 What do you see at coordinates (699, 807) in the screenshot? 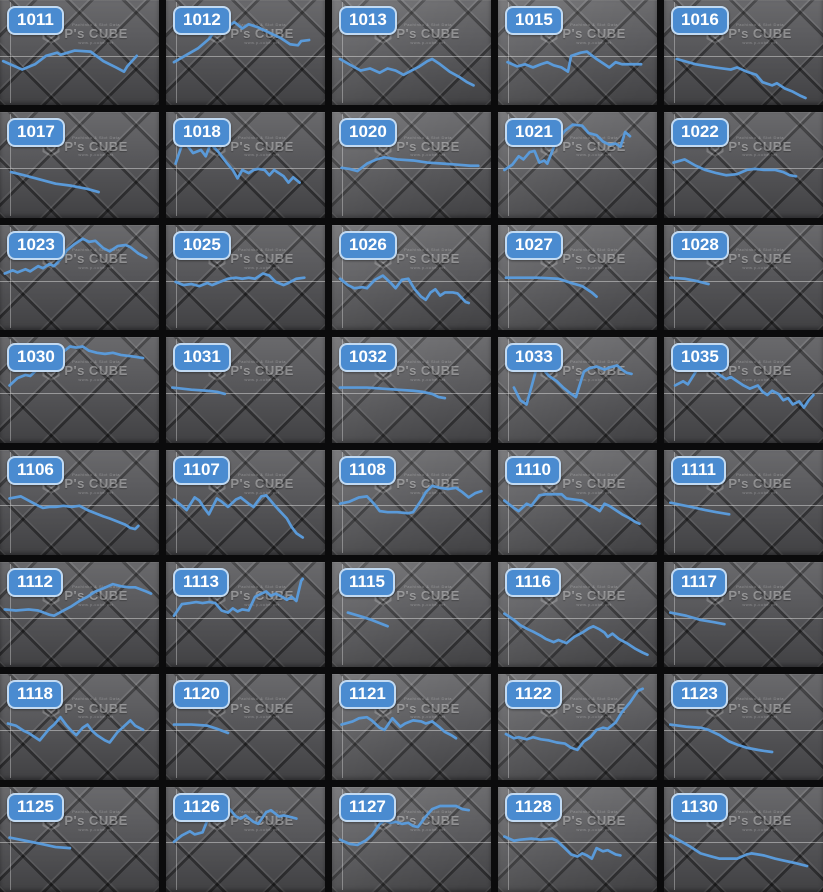
I see `machine-badge: 1130` at bounding box center [699, 807].